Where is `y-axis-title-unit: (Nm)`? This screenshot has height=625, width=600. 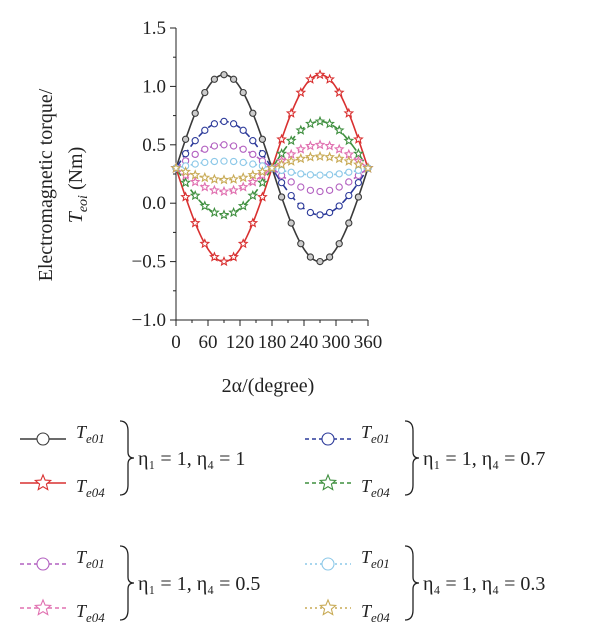 y-axis-title-unit: (Nm) is located at coordinates (76, 171).